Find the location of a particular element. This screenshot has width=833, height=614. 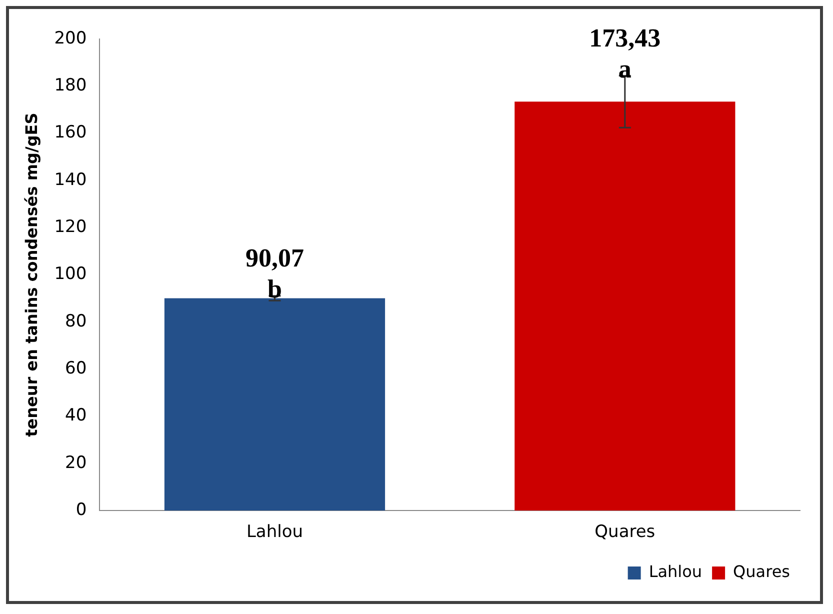

y-tick-label: 20 is located at coordinates (76, 462).